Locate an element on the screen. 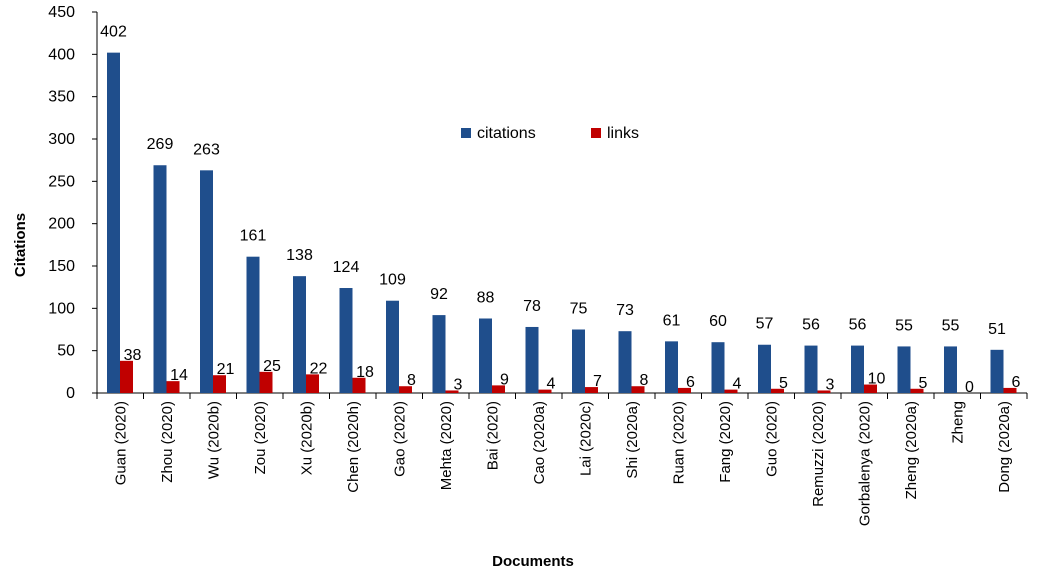 Image resolution: width=1038 pixels, height=576 pixels. y-tick-label: 200 is located at coordinates (61, 224).